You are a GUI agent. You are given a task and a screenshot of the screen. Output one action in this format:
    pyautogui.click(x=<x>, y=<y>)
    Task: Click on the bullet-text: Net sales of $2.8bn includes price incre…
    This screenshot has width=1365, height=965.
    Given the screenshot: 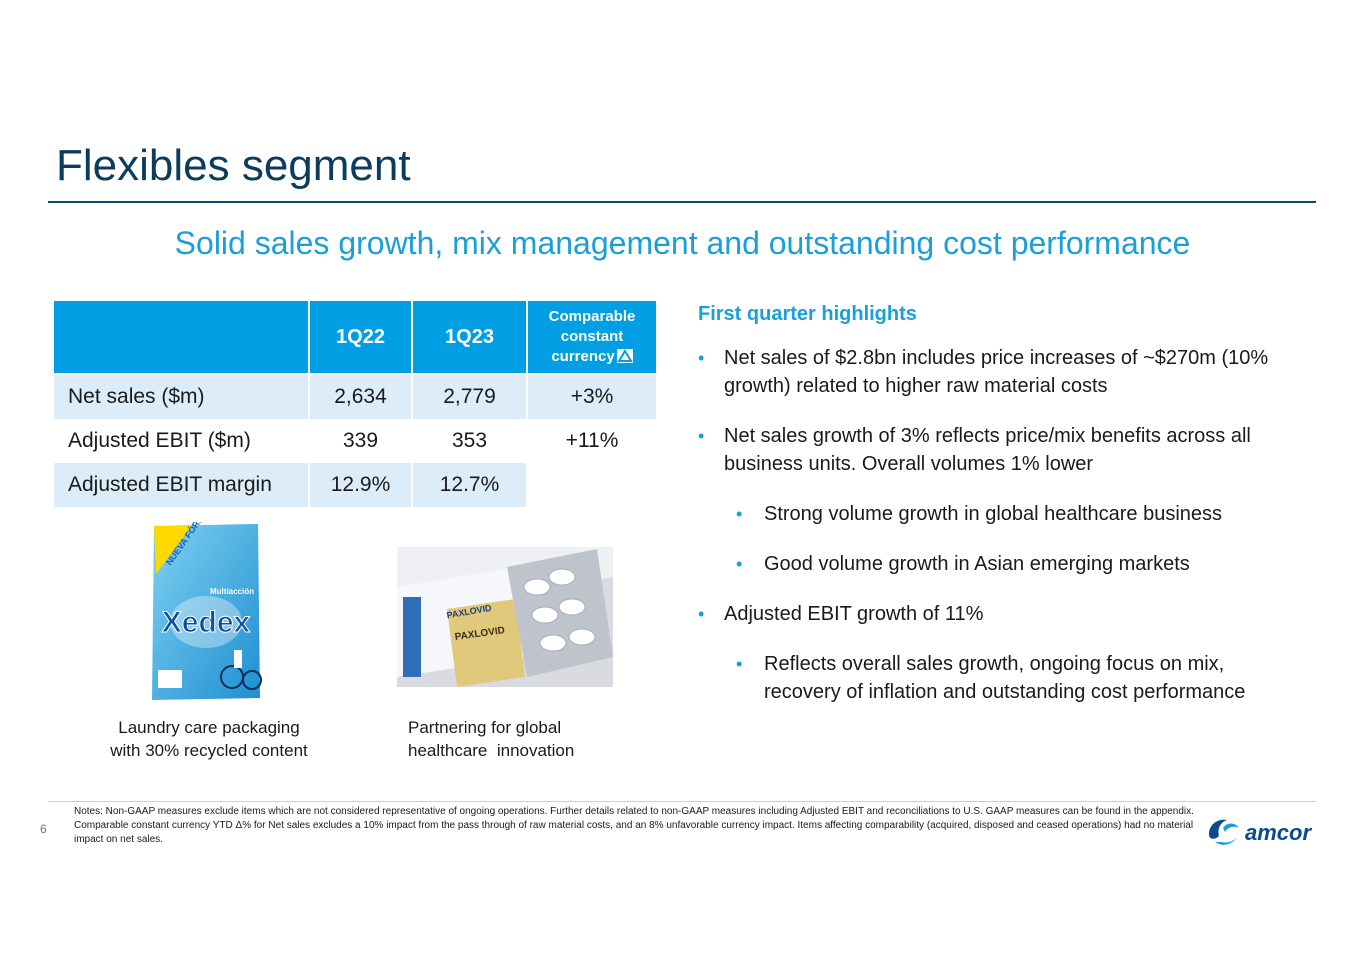 What is the action you would take?
    pyautogui.click(x=996, y=372)
    